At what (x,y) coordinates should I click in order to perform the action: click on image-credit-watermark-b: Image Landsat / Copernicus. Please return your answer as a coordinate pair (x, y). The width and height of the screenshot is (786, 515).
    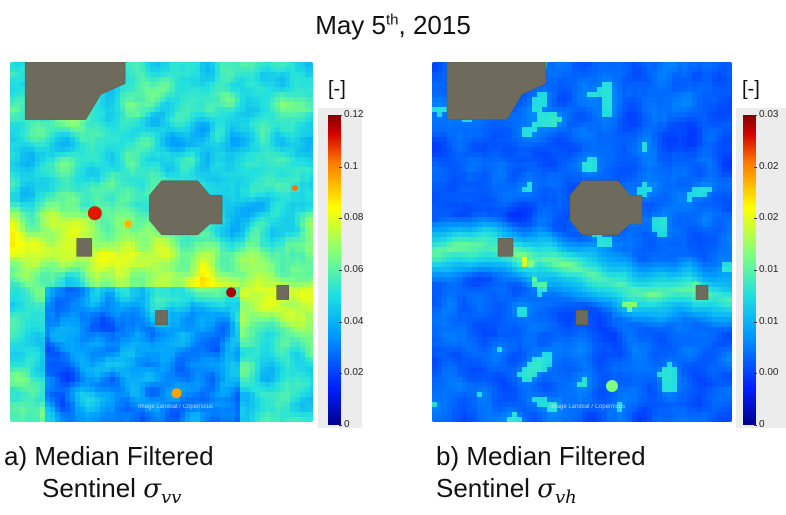
    Looking at the image, I should click on (588, 407).